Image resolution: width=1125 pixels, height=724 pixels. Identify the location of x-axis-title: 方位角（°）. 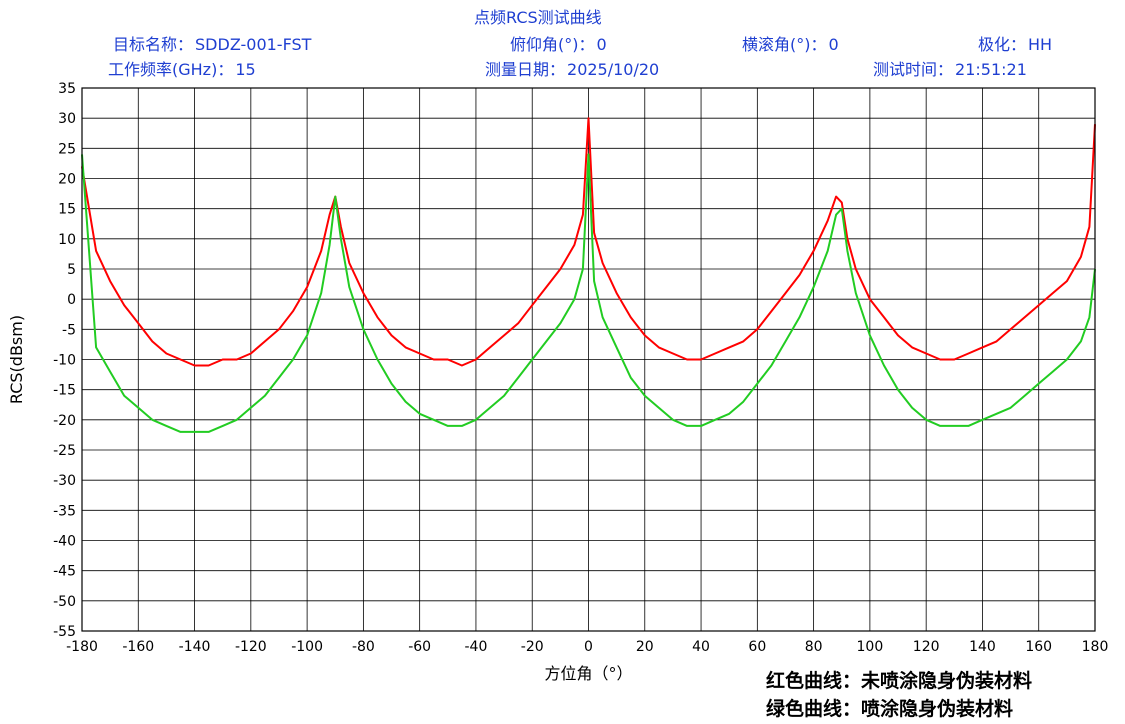
(588, 673).